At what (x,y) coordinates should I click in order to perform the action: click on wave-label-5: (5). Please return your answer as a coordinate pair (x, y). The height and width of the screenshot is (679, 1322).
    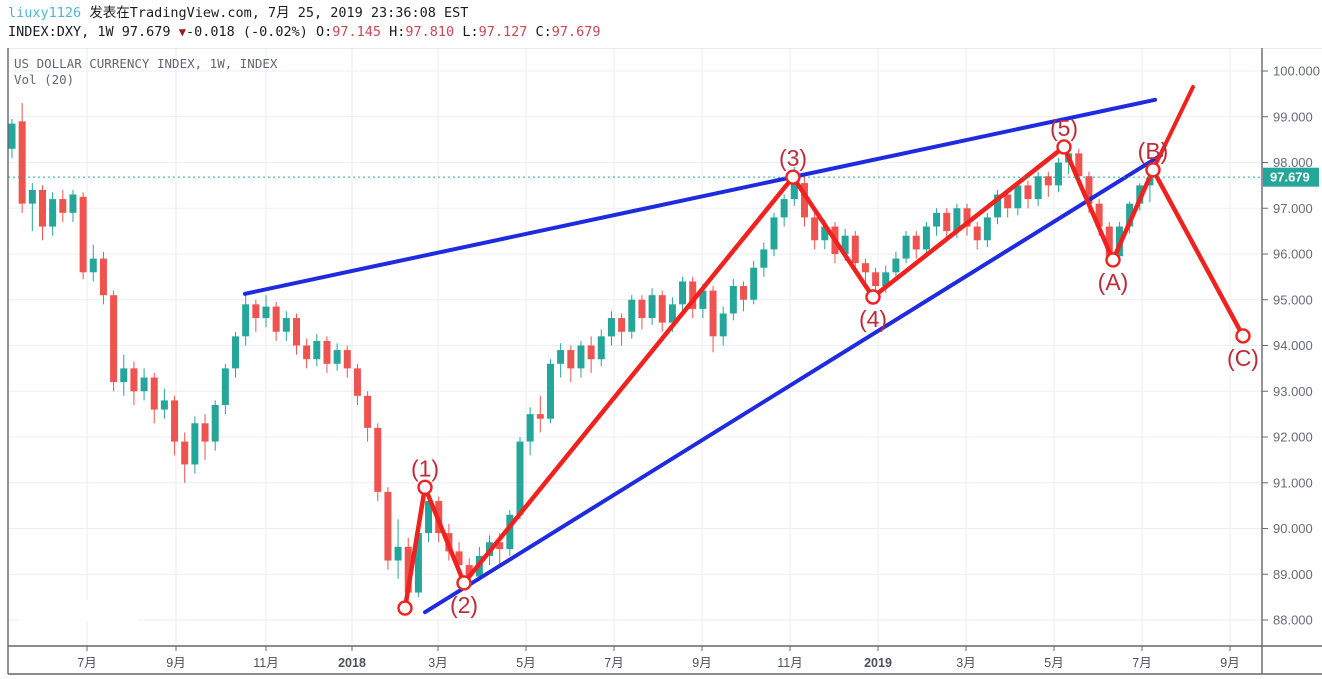
    Looking at the image, I should click on (1064, 128).